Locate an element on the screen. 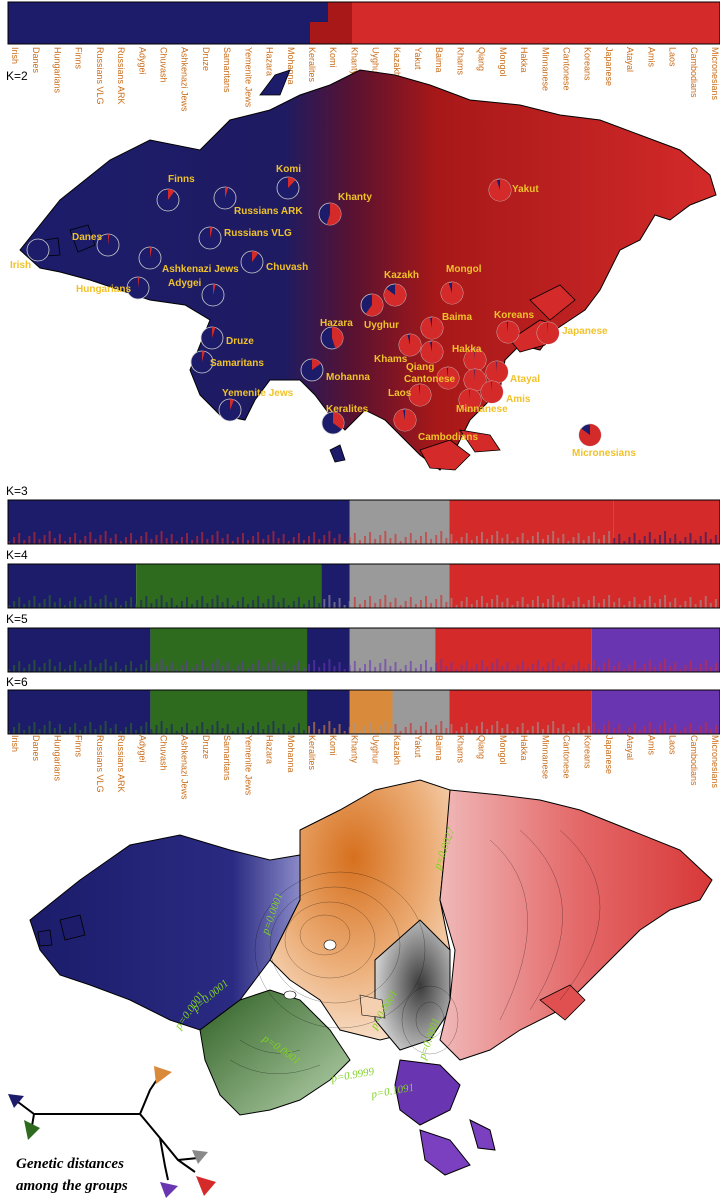 This screenshot has height=1200, width=720. map-label-minnanese: Minnanese is located at coordinates (482, 409).